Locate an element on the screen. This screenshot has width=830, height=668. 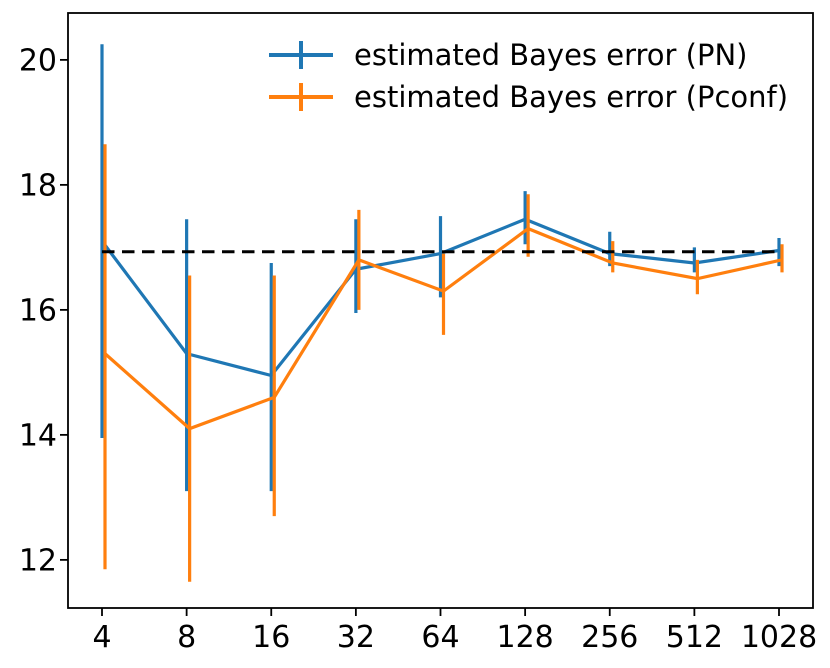
legend-item-pconf: estimated Bayes error (Pconf) is located at coordinates (528, 97).